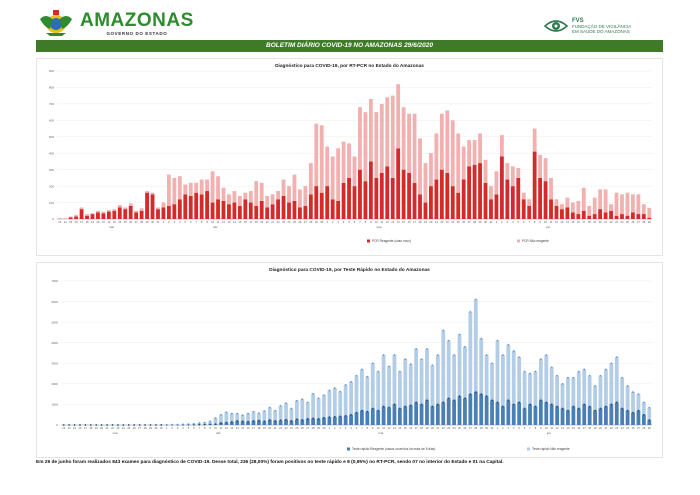 This screenshot has height=495, width=700. Describe the element at coordinates (430, 222) in the screenshot. I see `pcr-x-tick-label: 20` at that location.